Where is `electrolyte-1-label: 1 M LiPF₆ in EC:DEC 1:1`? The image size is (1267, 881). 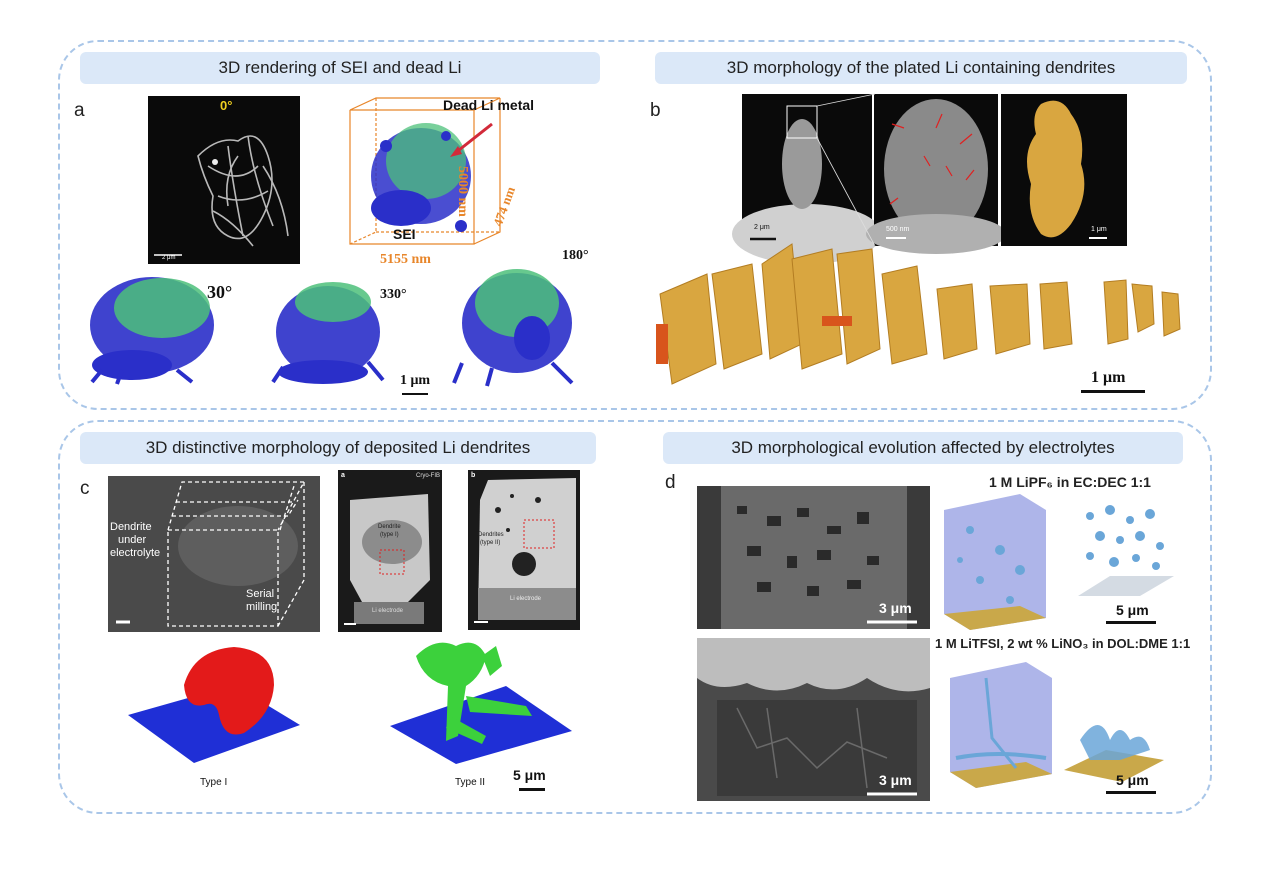
electrolyte-1-label: 1 M LiPF₆ in EC:DEC 1:1 is located at coordinates (1070, 482).